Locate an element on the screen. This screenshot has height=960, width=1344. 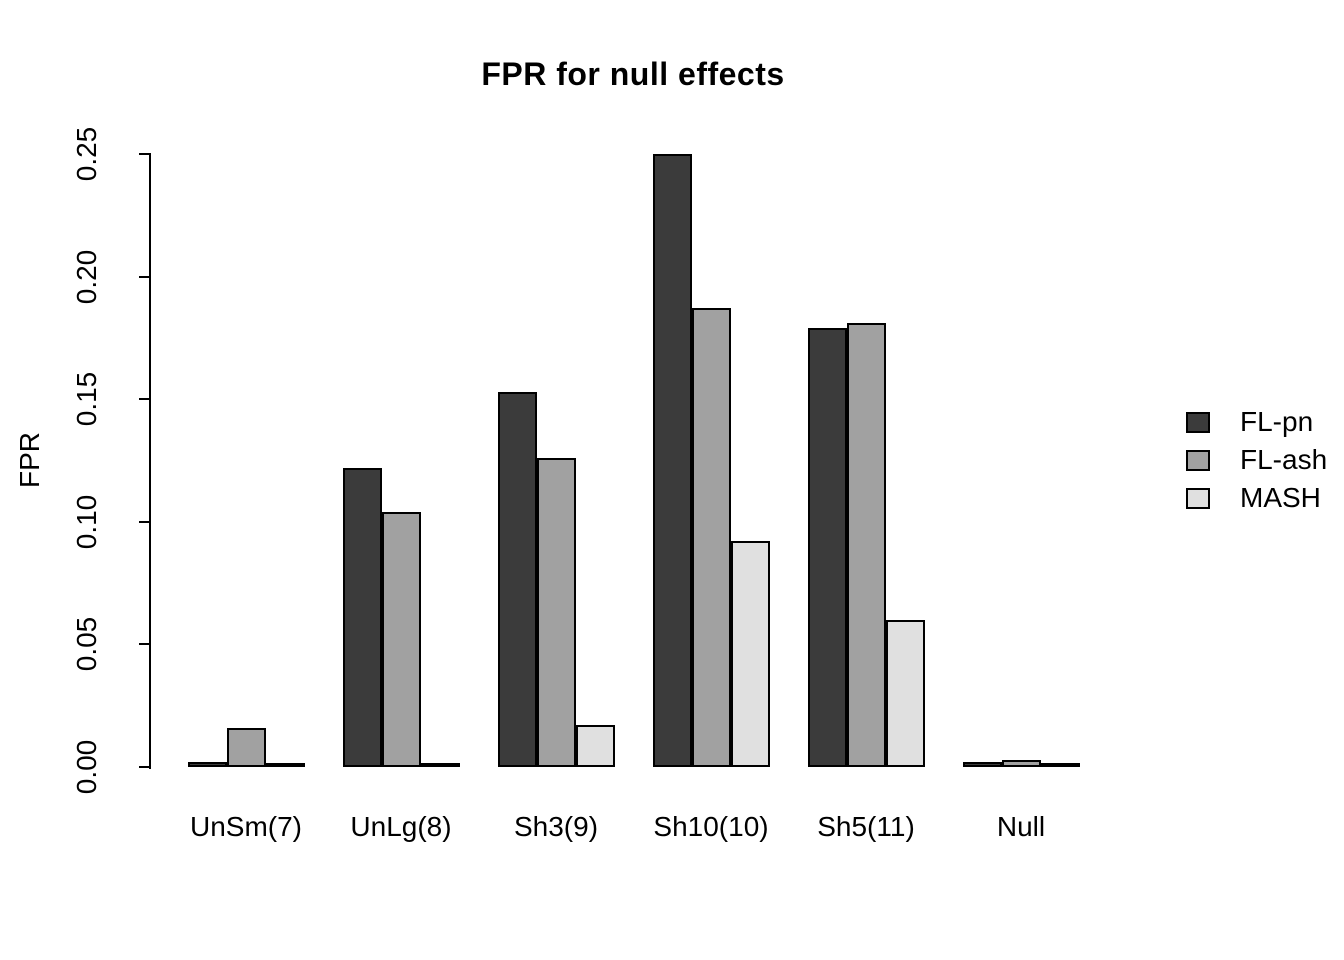
bar-fl-pn-null is located at coordinates (982, 764).